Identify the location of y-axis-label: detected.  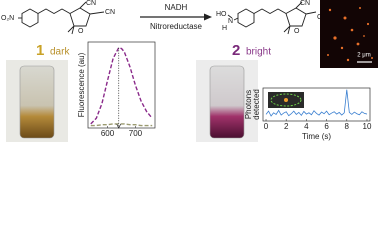
(256, 104).